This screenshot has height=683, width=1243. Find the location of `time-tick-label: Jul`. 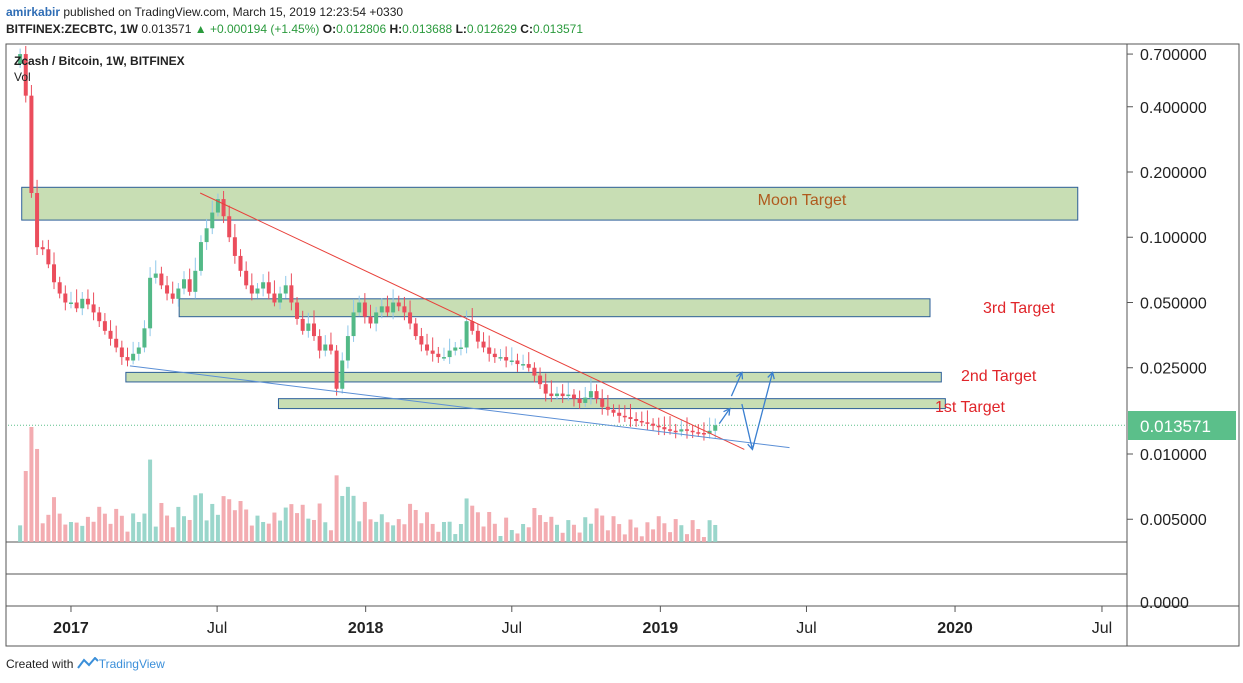

time-tick-label: Jul is located at coordinates (217, 628).